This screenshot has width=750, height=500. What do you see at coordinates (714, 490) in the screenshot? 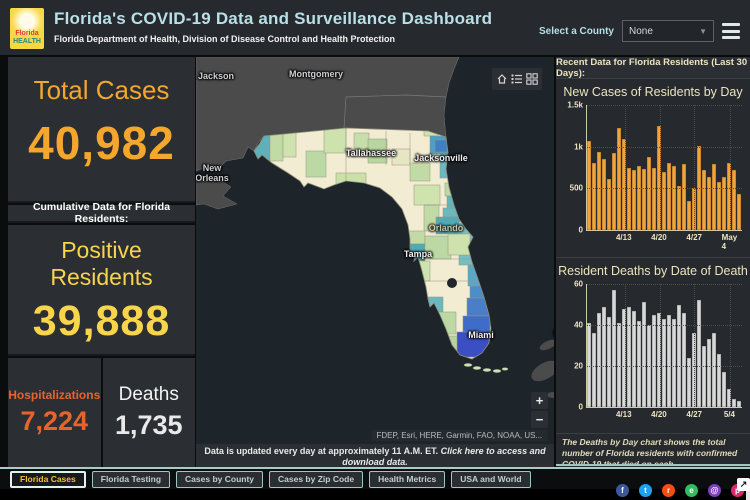
I see `email-icon: @` at bounding box center [714, 490].